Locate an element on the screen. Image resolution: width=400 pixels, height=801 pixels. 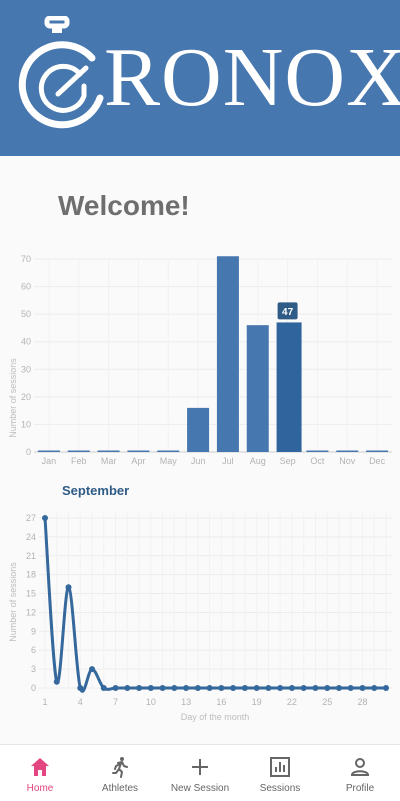
daily-y-axis-title: Number of sessions is located at coordinates (13, 602).